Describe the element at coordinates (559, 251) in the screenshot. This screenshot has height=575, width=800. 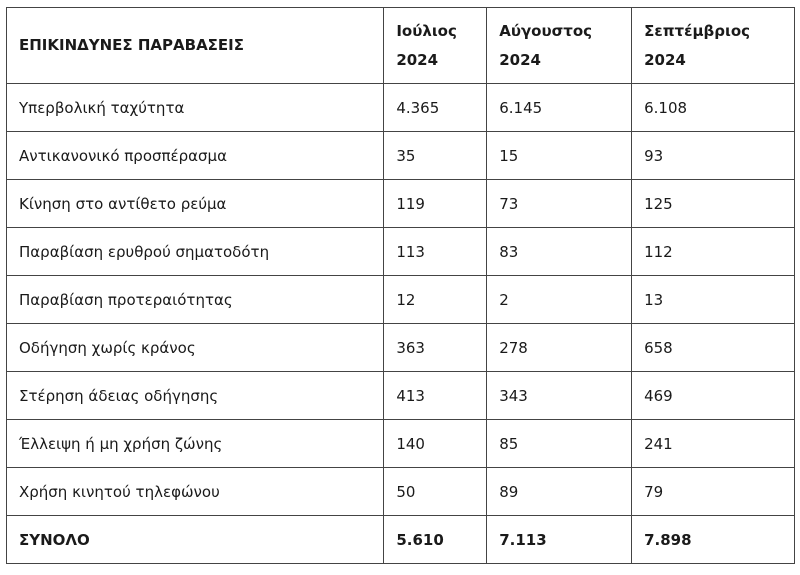
I see `cell-august: 83` at that location.